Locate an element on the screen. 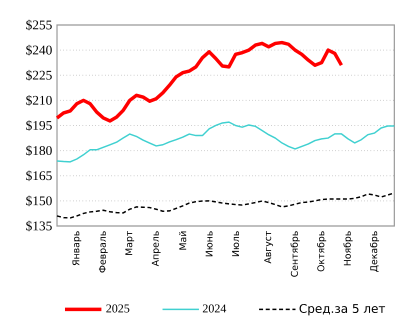 This screenshot has width=413, height=331. x-tick-label: Октябрь is located at coordinates (321, 251).